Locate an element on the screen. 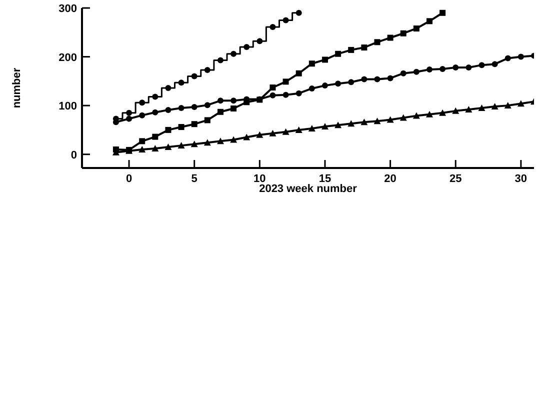 The width and height of the screenshot is (540, 397). x-tick-label: 10 is located at coordinates (260, 179).